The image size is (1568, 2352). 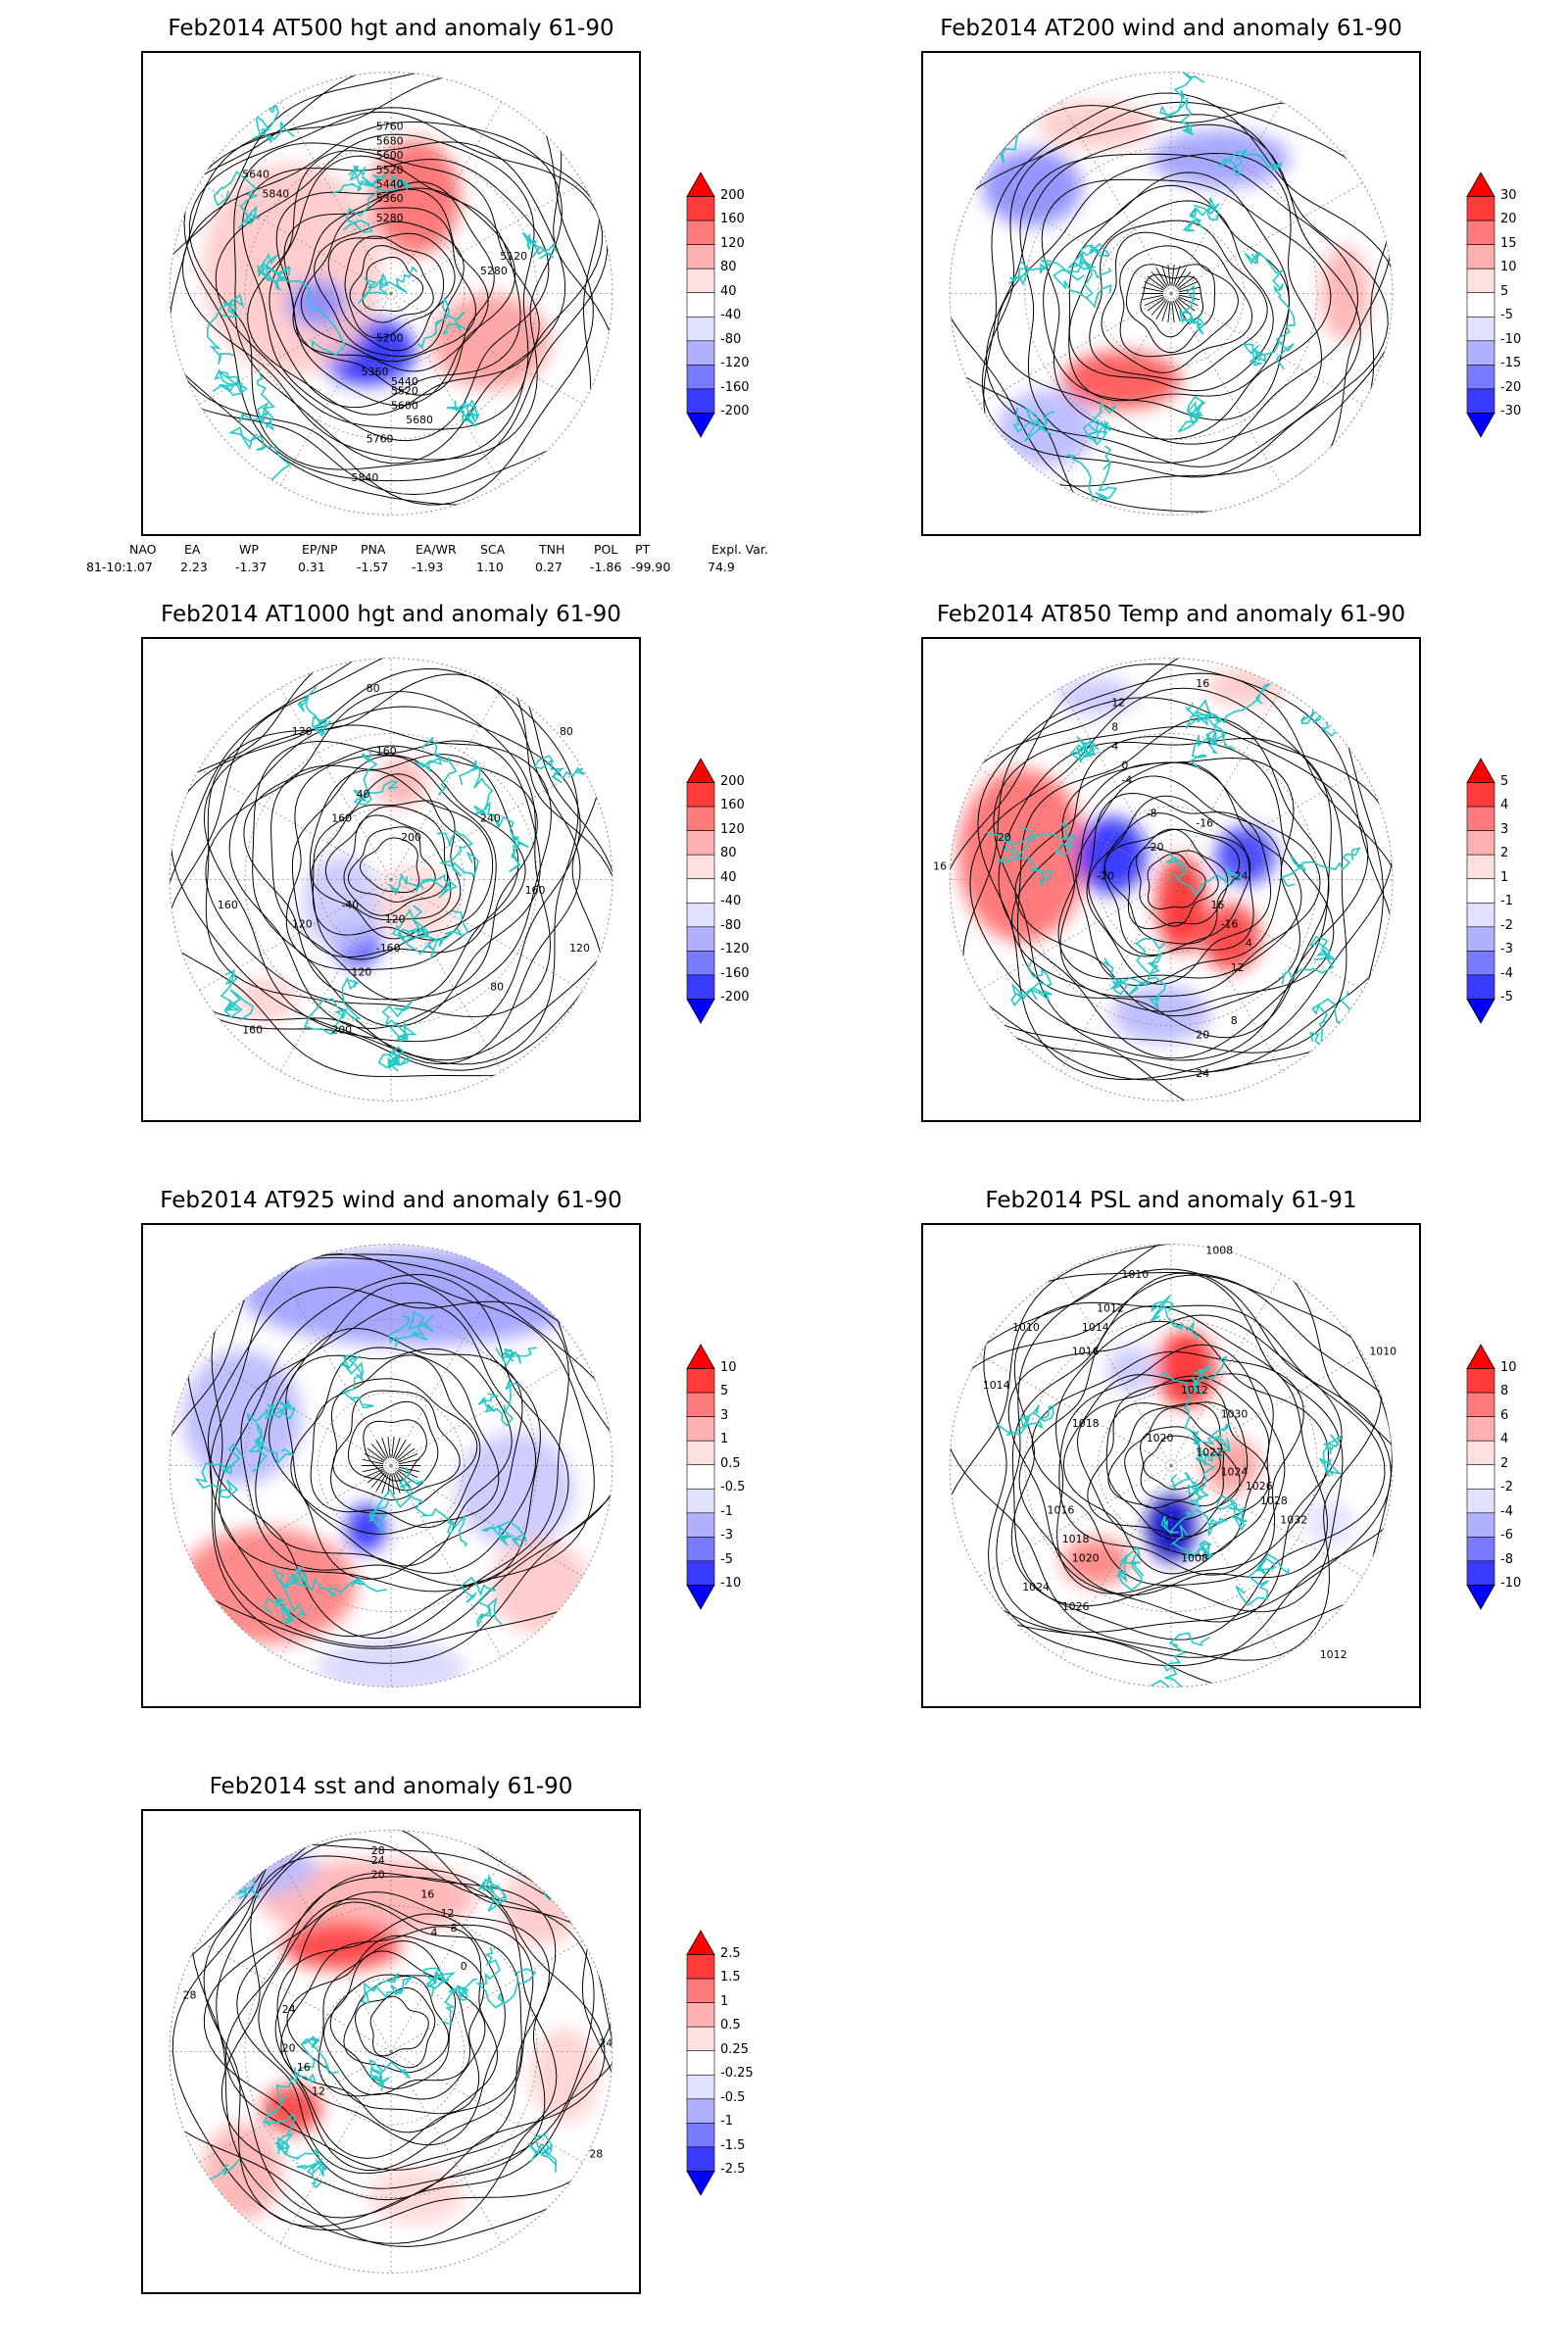 I want to click on contour-label: 1022, so click(x=1209, y=1452).